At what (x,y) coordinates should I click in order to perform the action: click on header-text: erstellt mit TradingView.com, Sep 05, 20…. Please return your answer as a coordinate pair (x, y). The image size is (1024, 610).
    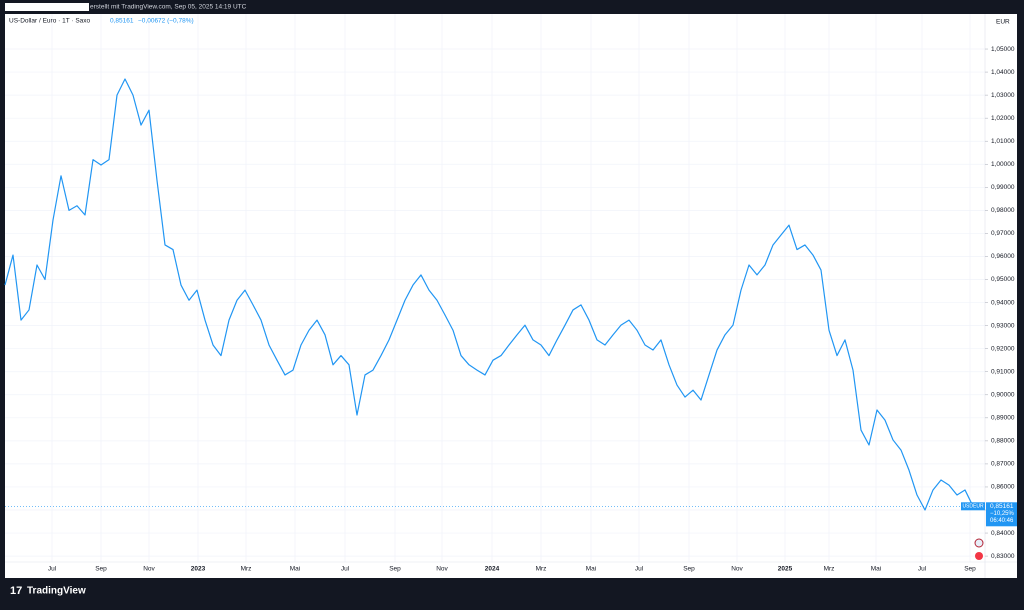
    Looking at the image, I should click on (168, 7).